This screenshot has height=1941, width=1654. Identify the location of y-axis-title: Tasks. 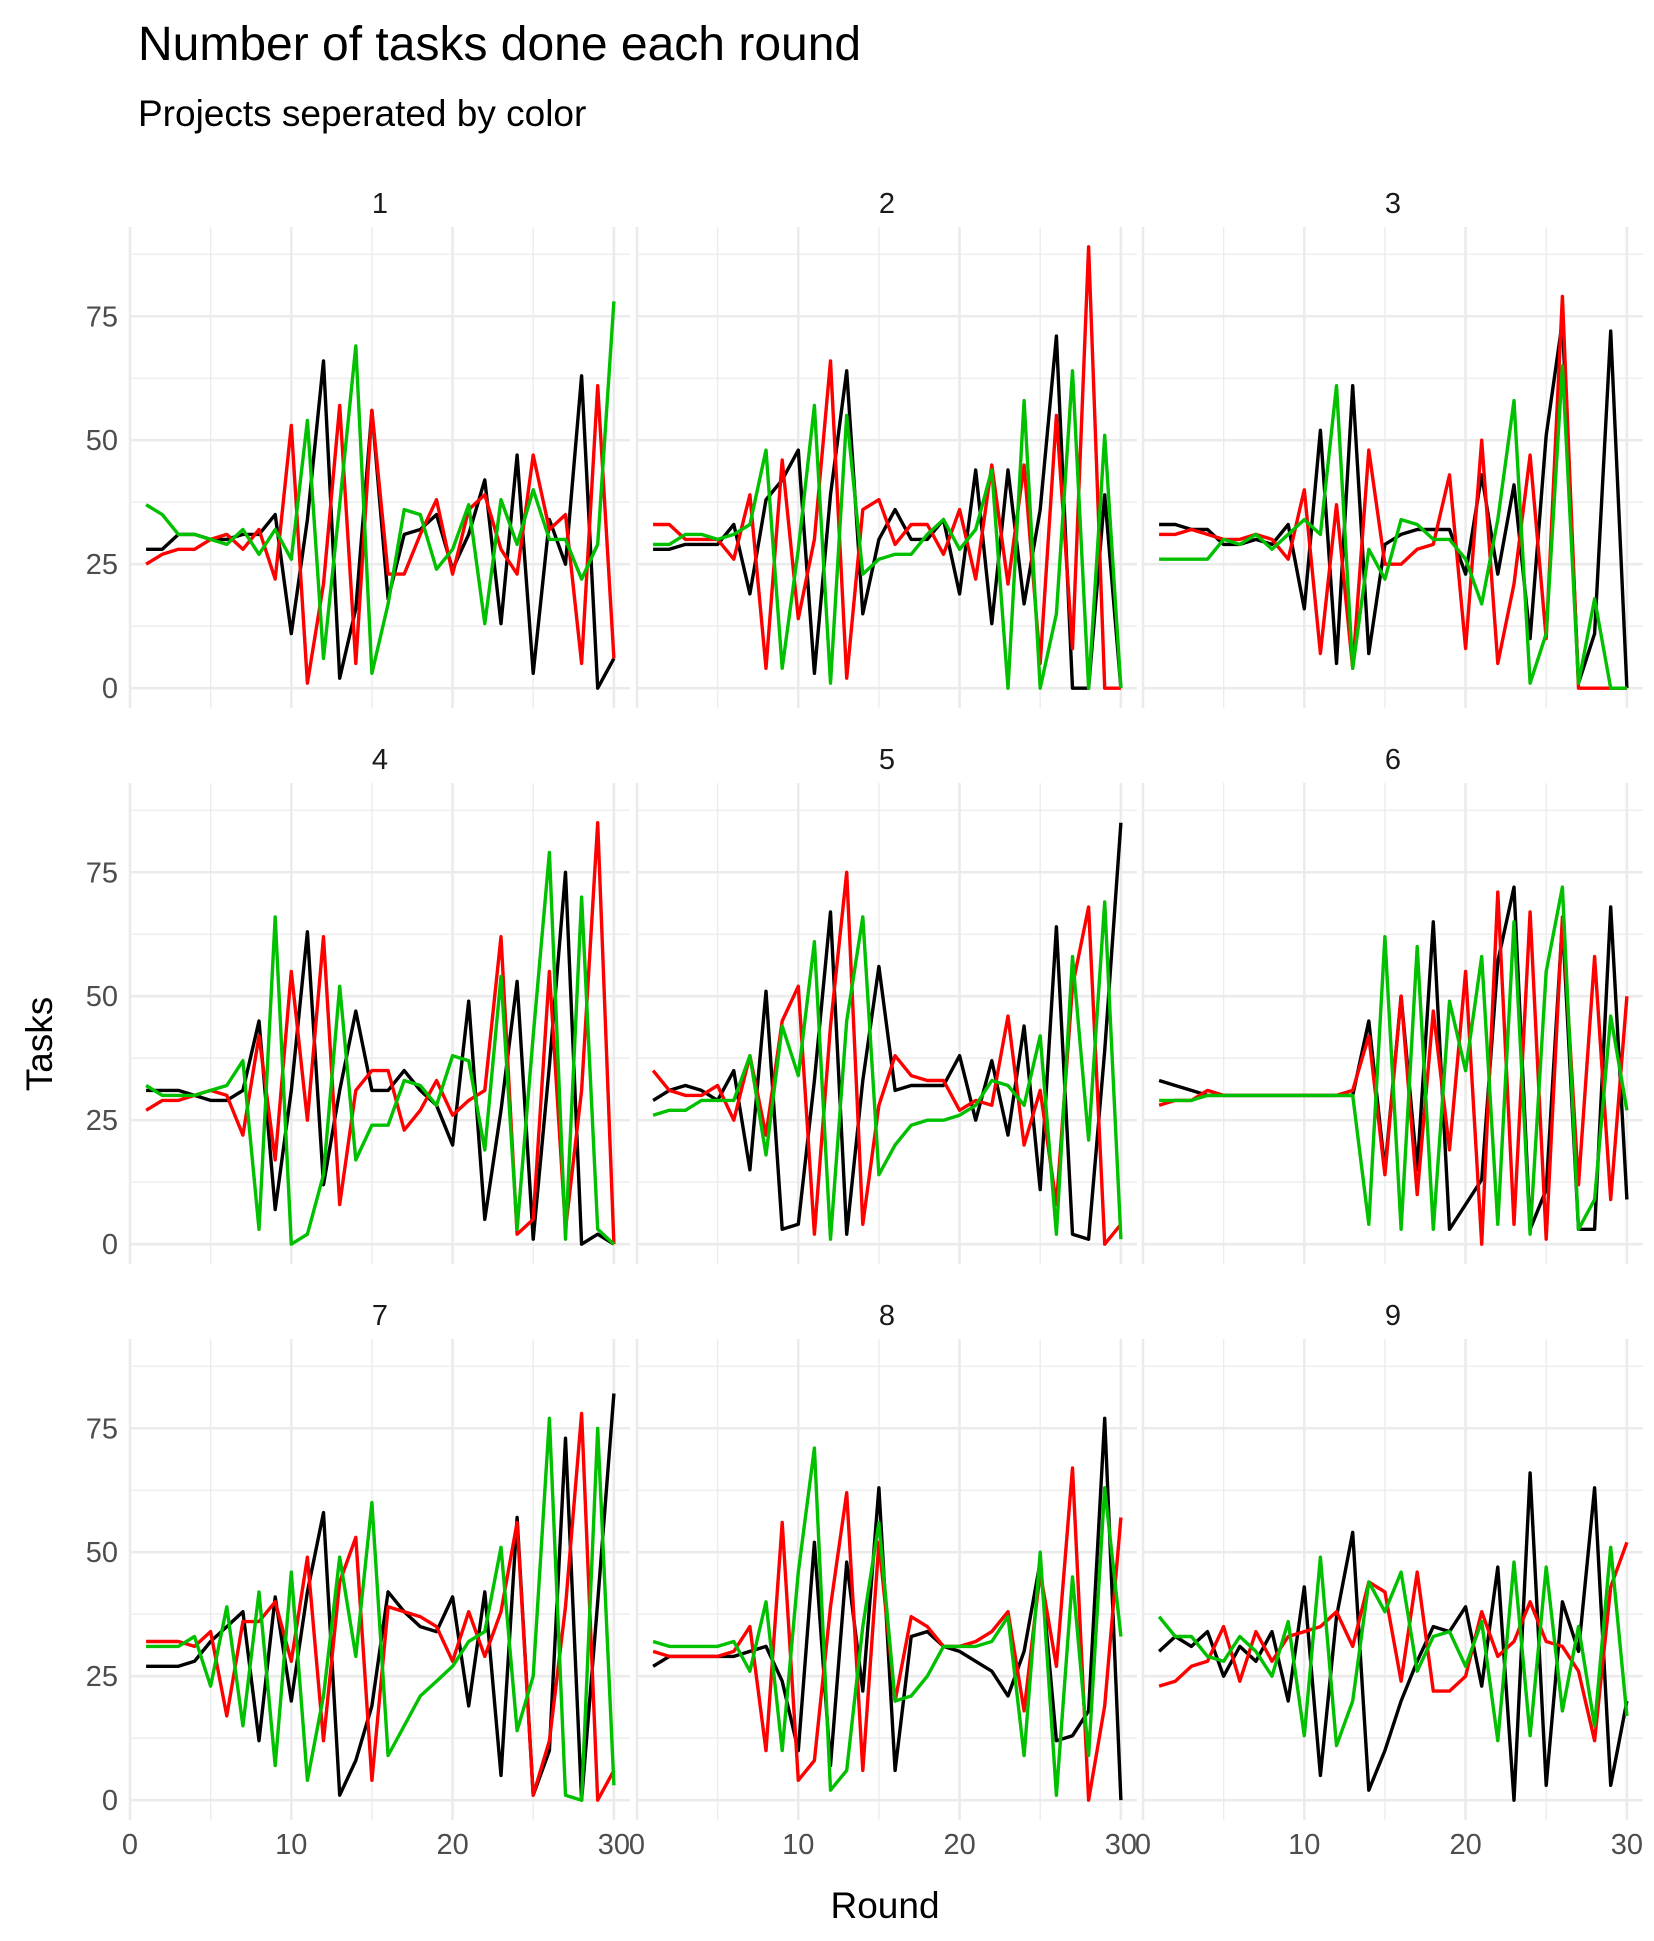
(39, 1044).